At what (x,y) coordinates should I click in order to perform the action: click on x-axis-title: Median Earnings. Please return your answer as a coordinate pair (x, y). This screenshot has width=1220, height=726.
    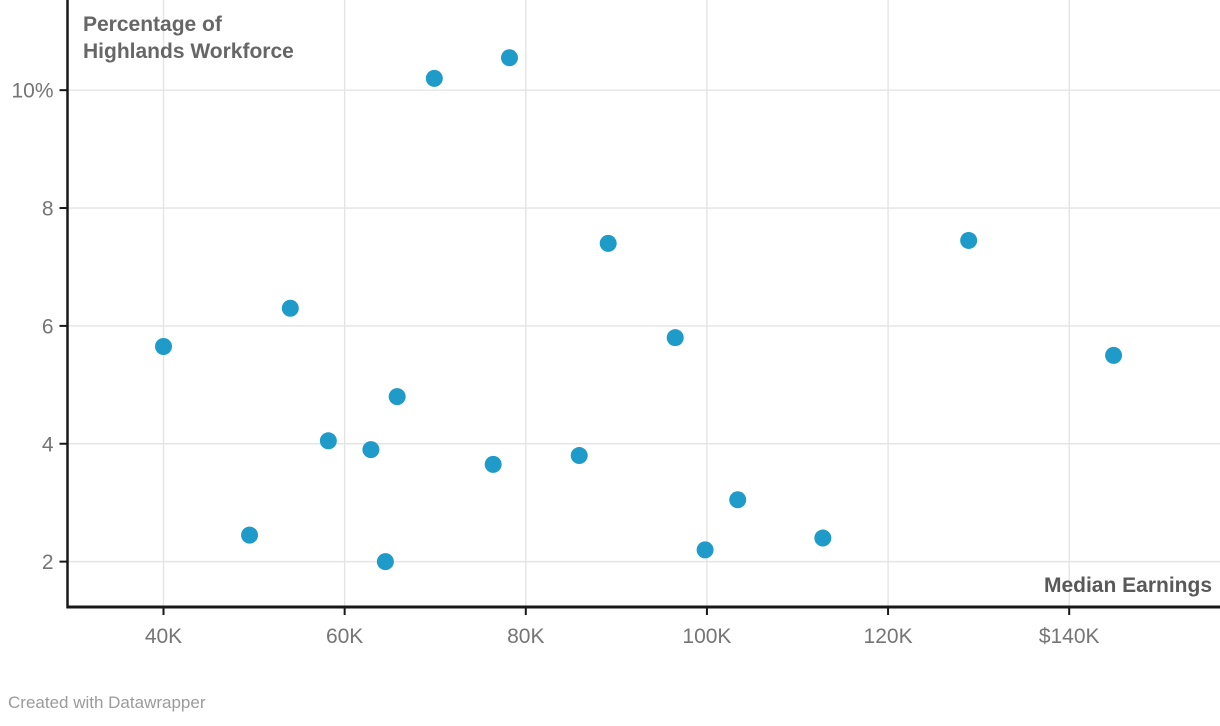
    Looking at the image, I should click on (1127, 585).